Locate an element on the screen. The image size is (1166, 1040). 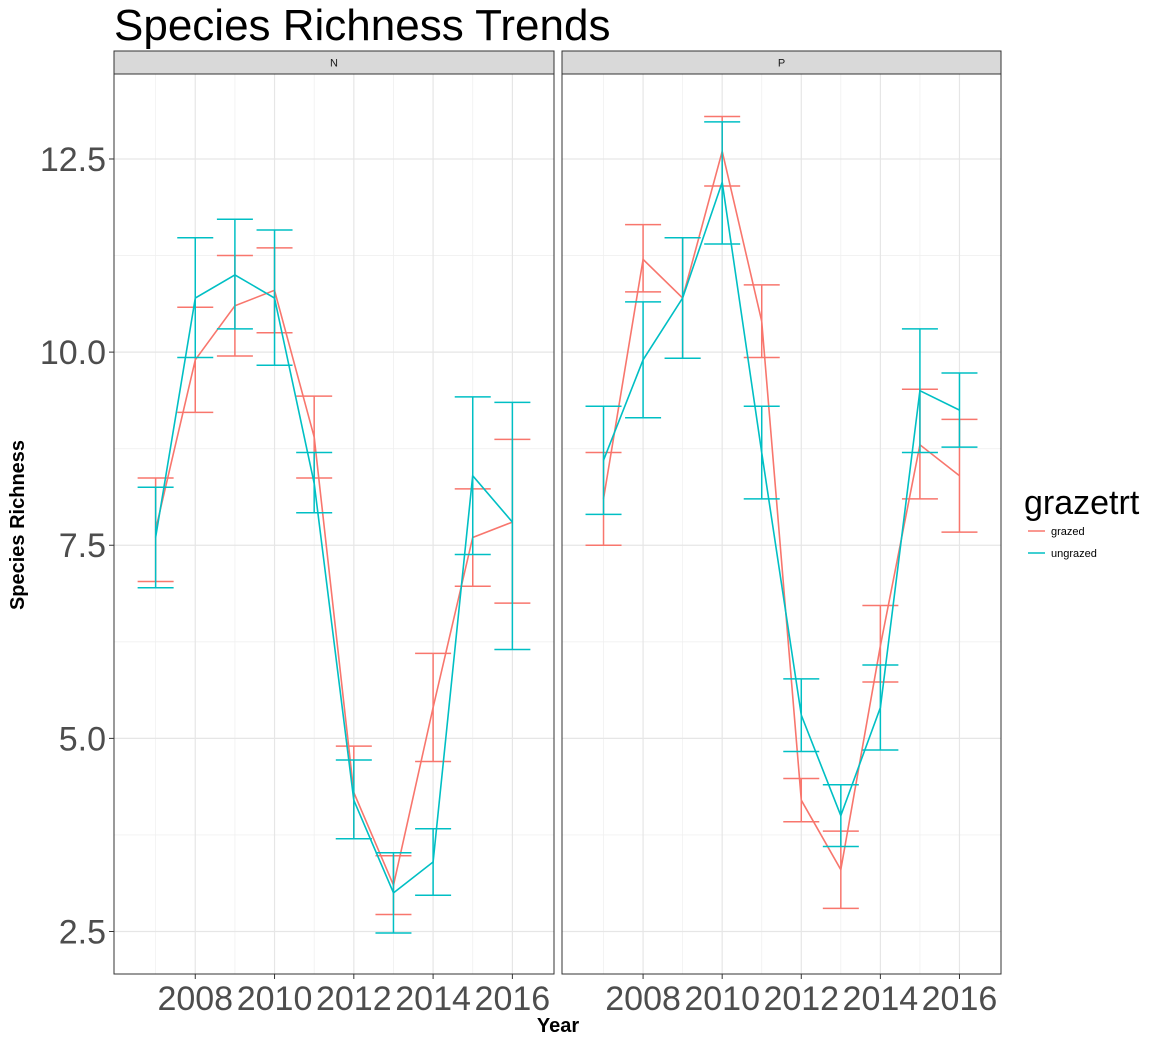
y-tick-label: 5.0 is located at coordinates (82, 739).